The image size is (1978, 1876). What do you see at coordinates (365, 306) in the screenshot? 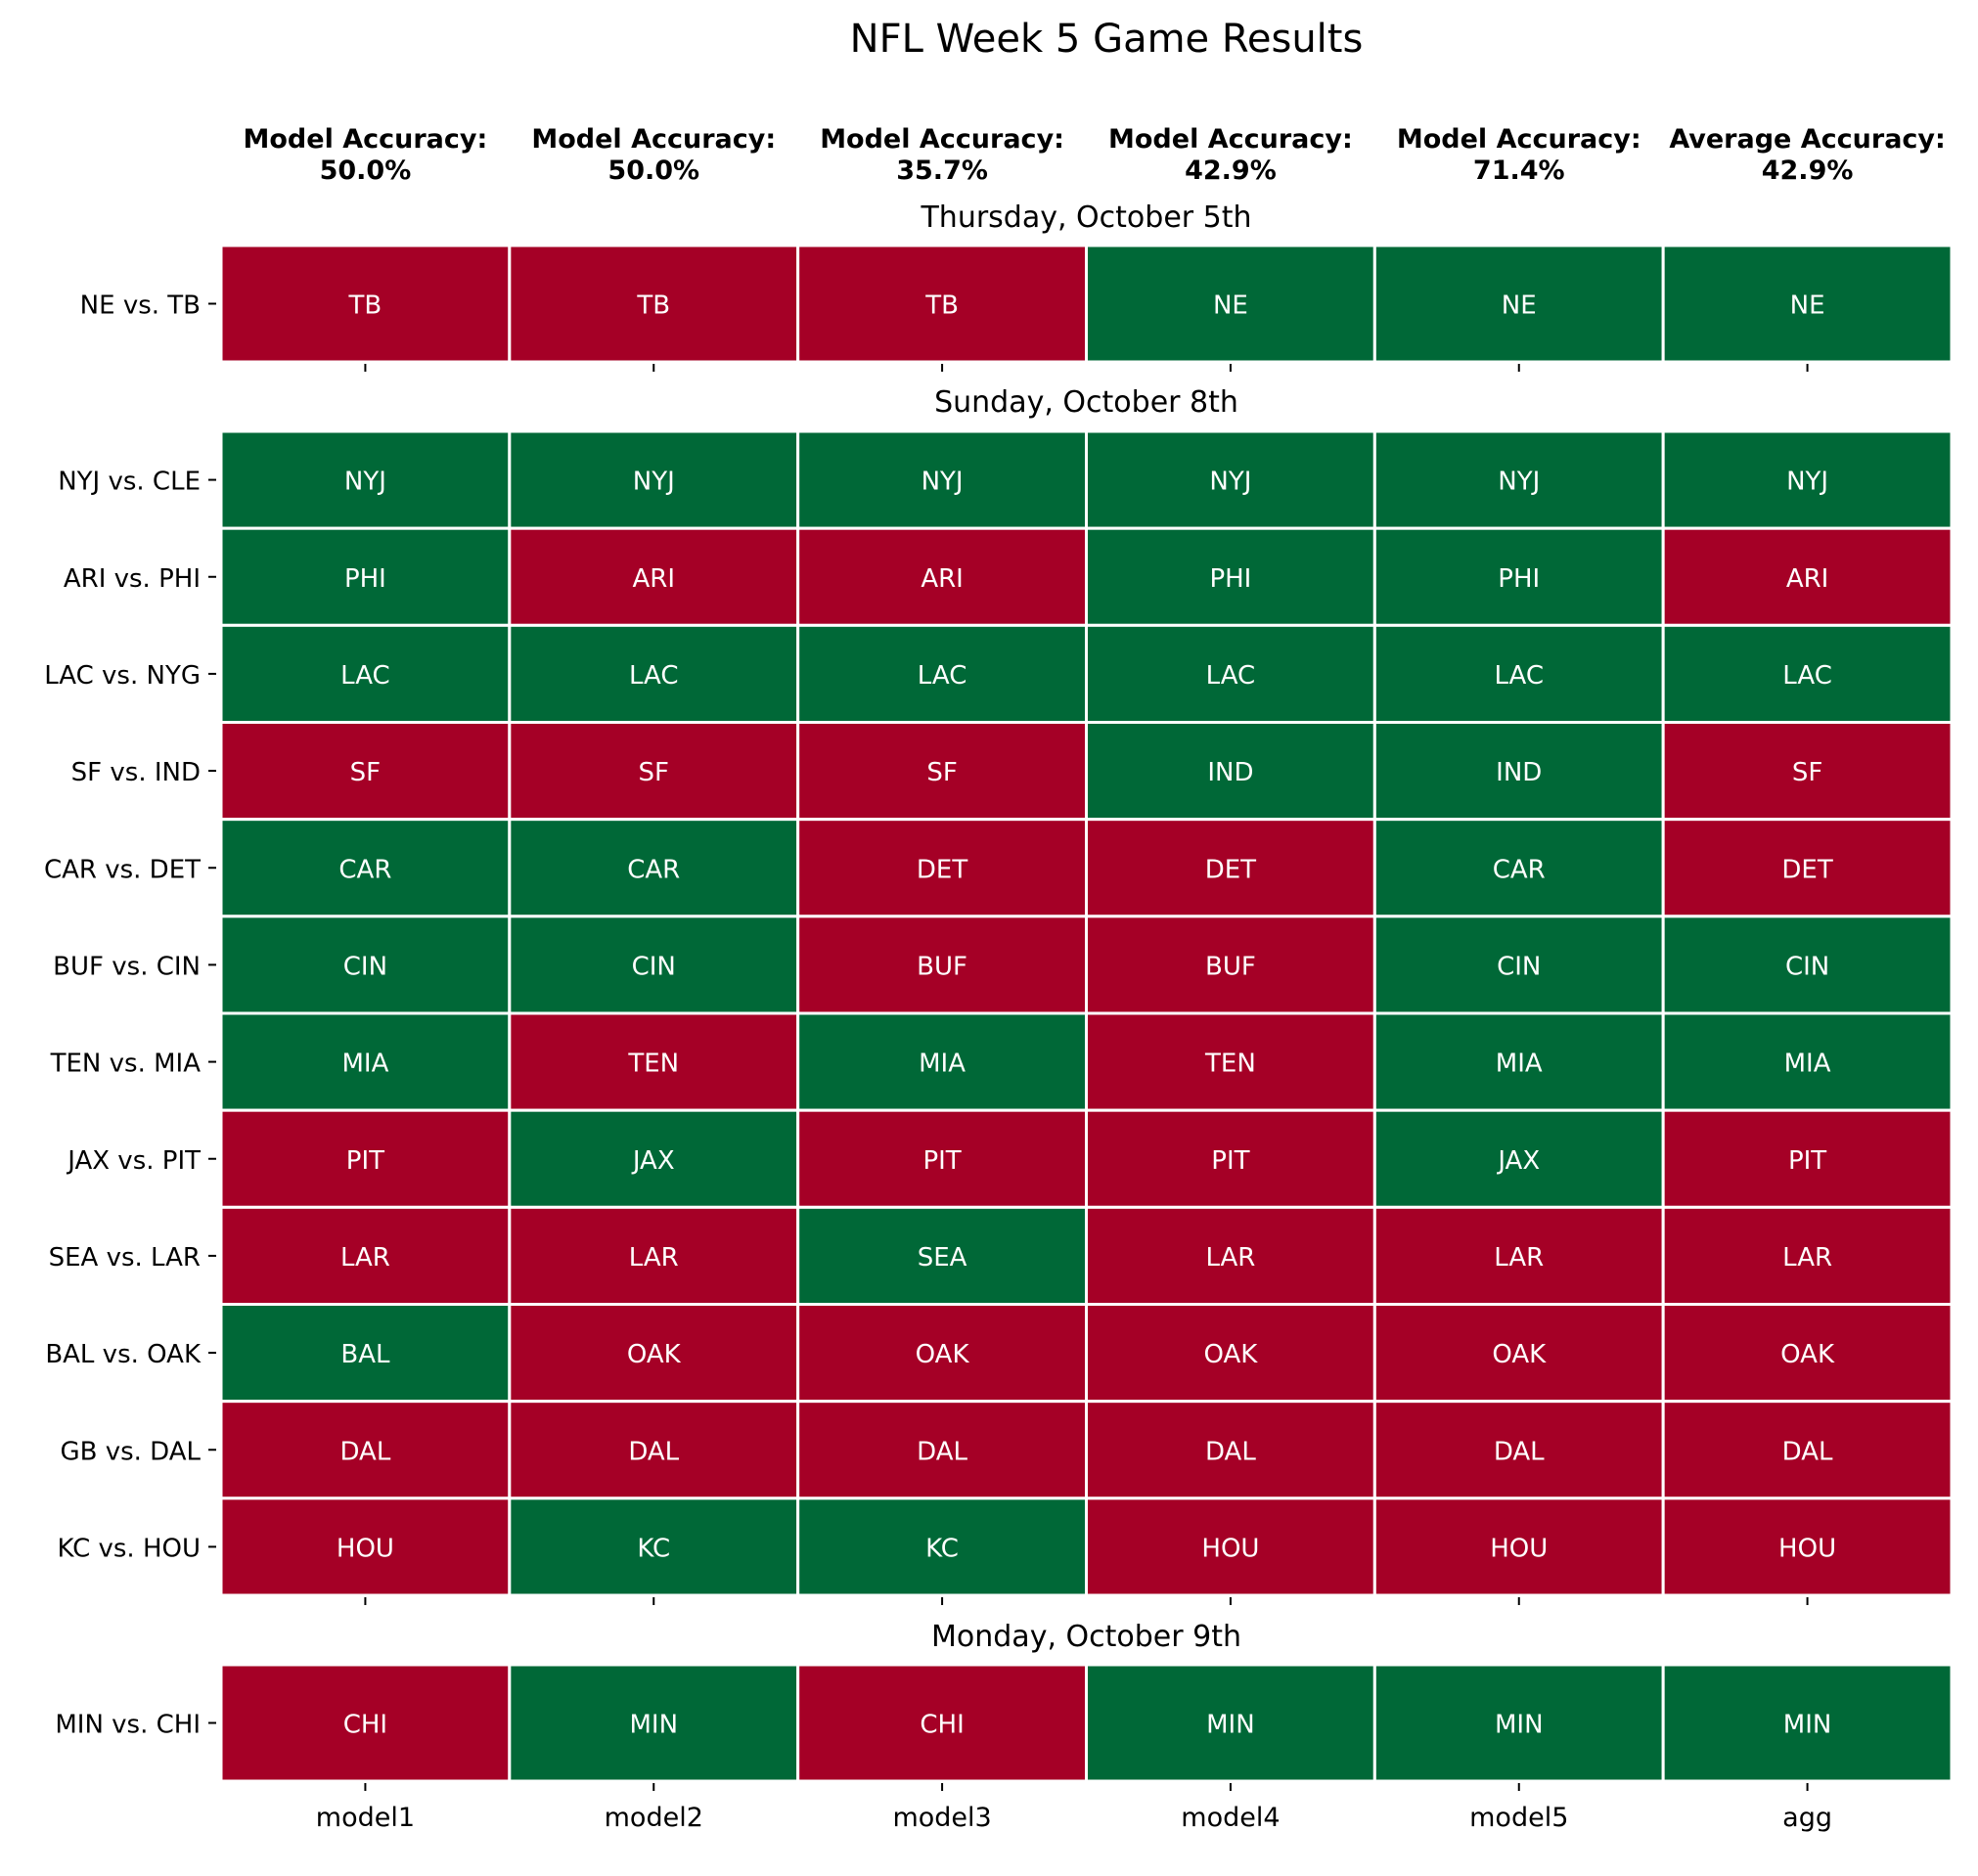
I see `cell-label: TB` at bounding box center [365, 306].